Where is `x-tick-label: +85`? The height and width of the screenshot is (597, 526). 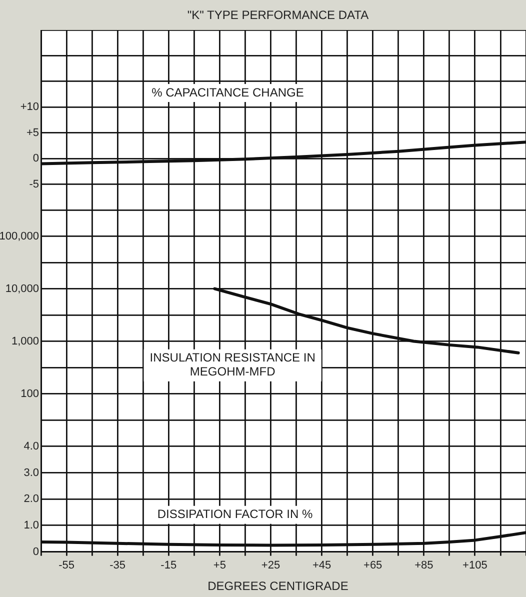
x-tick-label: +85 is located at coordinates (424, 565).